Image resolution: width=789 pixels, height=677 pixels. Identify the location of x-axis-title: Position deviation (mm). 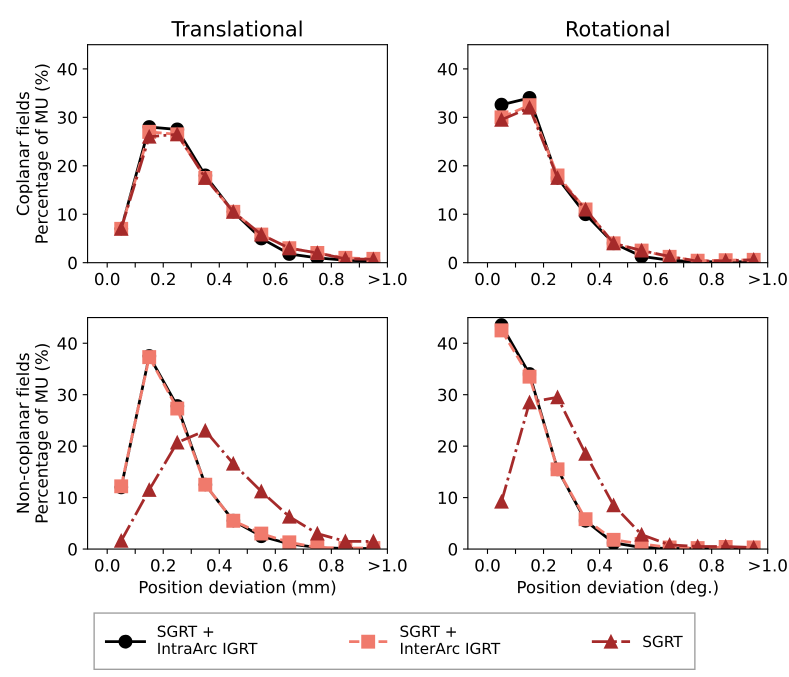
(238, 588).